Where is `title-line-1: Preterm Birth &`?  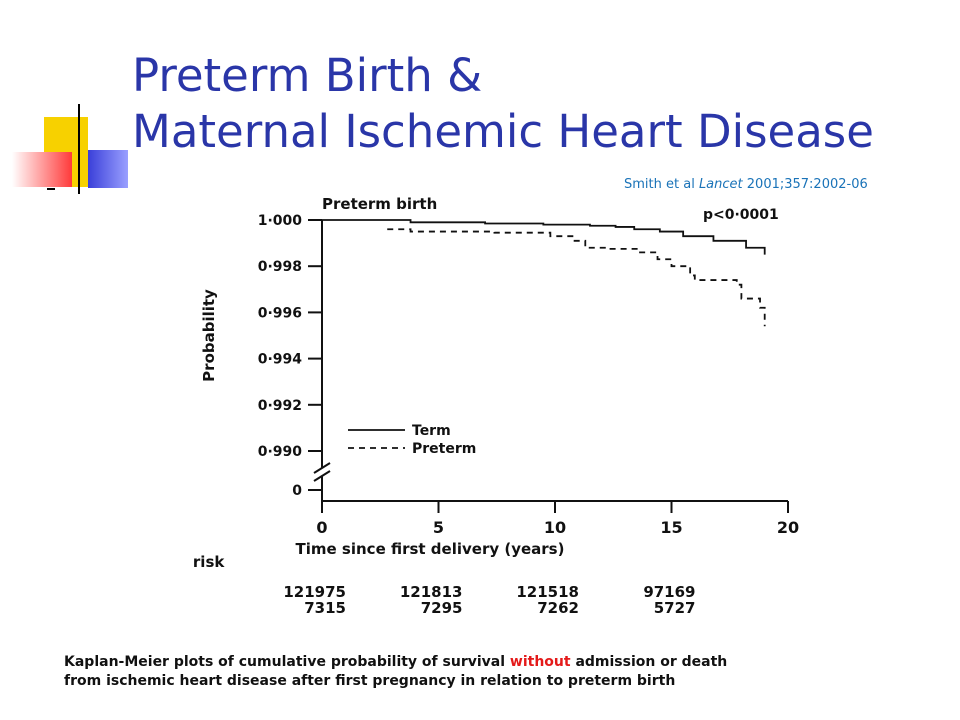 title-line-1: Preterm Birth & is located at coordinates (307, 75).